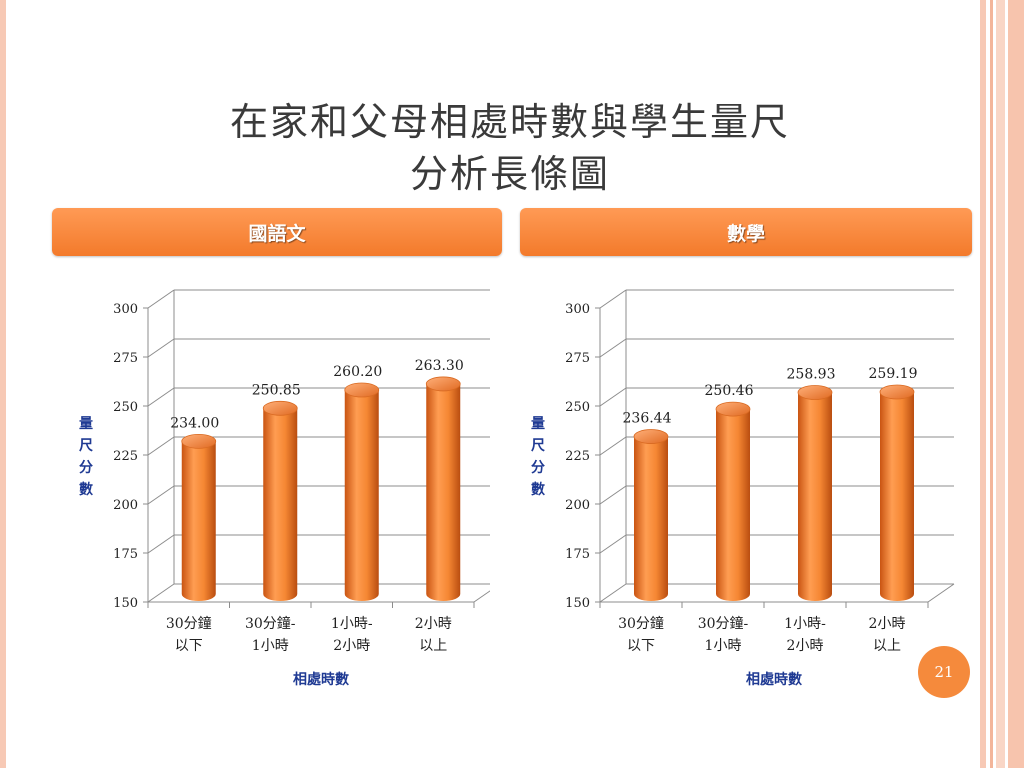 This screenshot has height=768, width=1024. Describe the element at coordinates (194, 423) in the screenshot. I see `data-label: 234.00` at that location.